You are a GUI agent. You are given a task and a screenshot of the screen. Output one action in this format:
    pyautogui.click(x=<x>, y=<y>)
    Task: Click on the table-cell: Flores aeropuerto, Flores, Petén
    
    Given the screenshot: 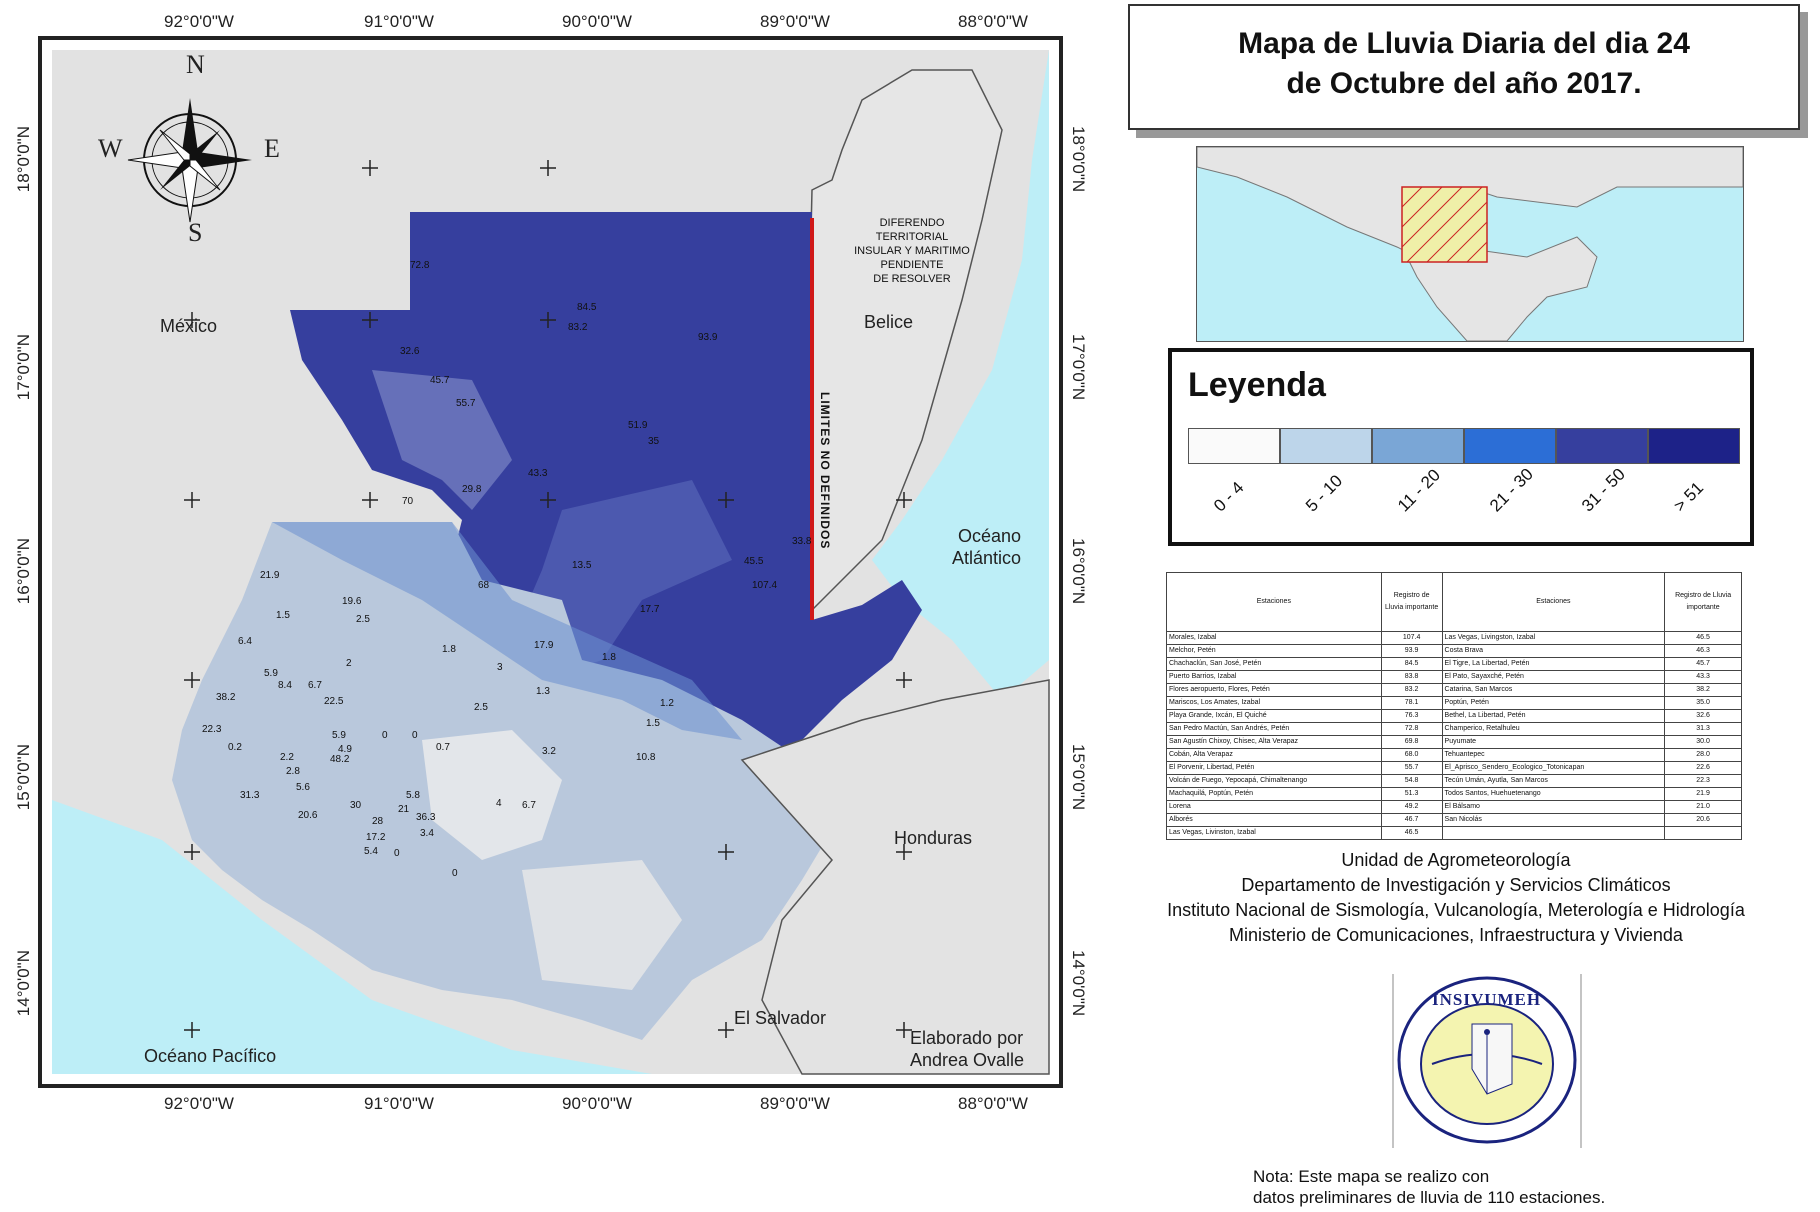 What is the action you would take?
    pyautogui.click(x=1274, y=690)
    